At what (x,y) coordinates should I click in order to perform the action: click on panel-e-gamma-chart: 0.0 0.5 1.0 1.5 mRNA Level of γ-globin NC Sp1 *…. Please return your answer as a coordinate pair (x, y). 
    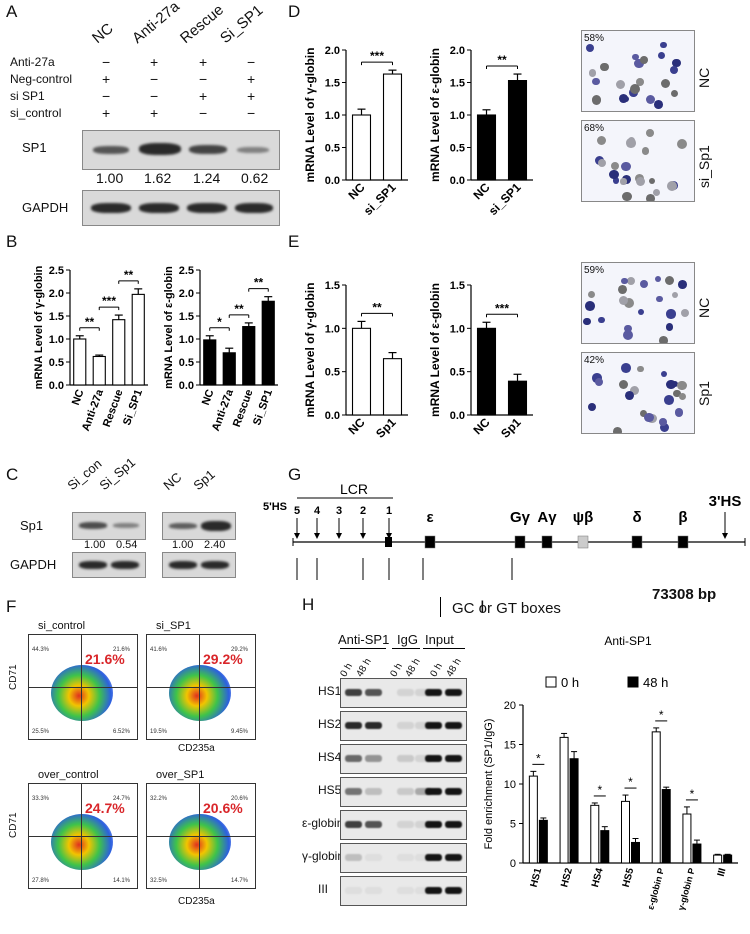
    Looking at the image, I should click on (355, 360).